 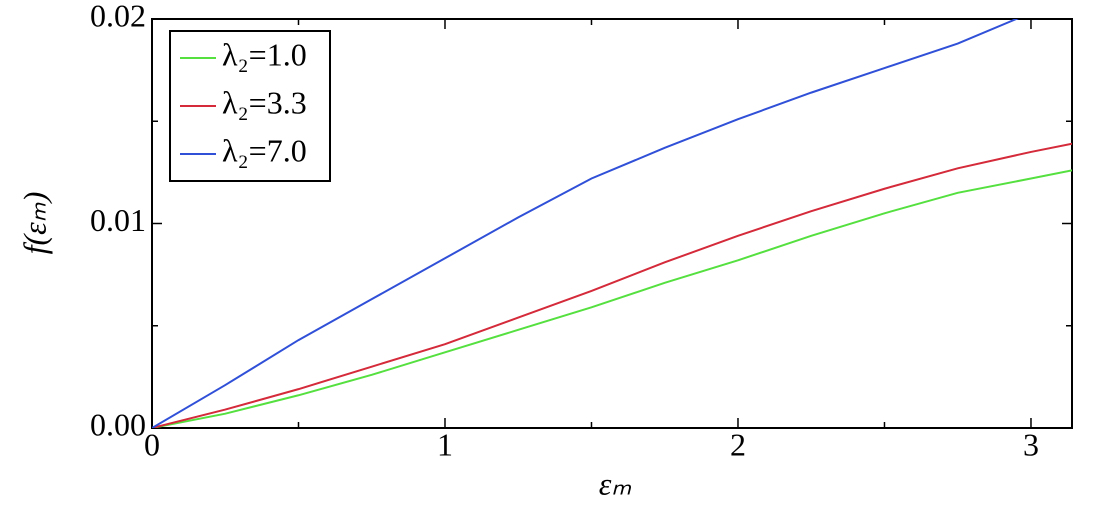 I want to click on x-tick-label: 0, so click(x=152, y=444).